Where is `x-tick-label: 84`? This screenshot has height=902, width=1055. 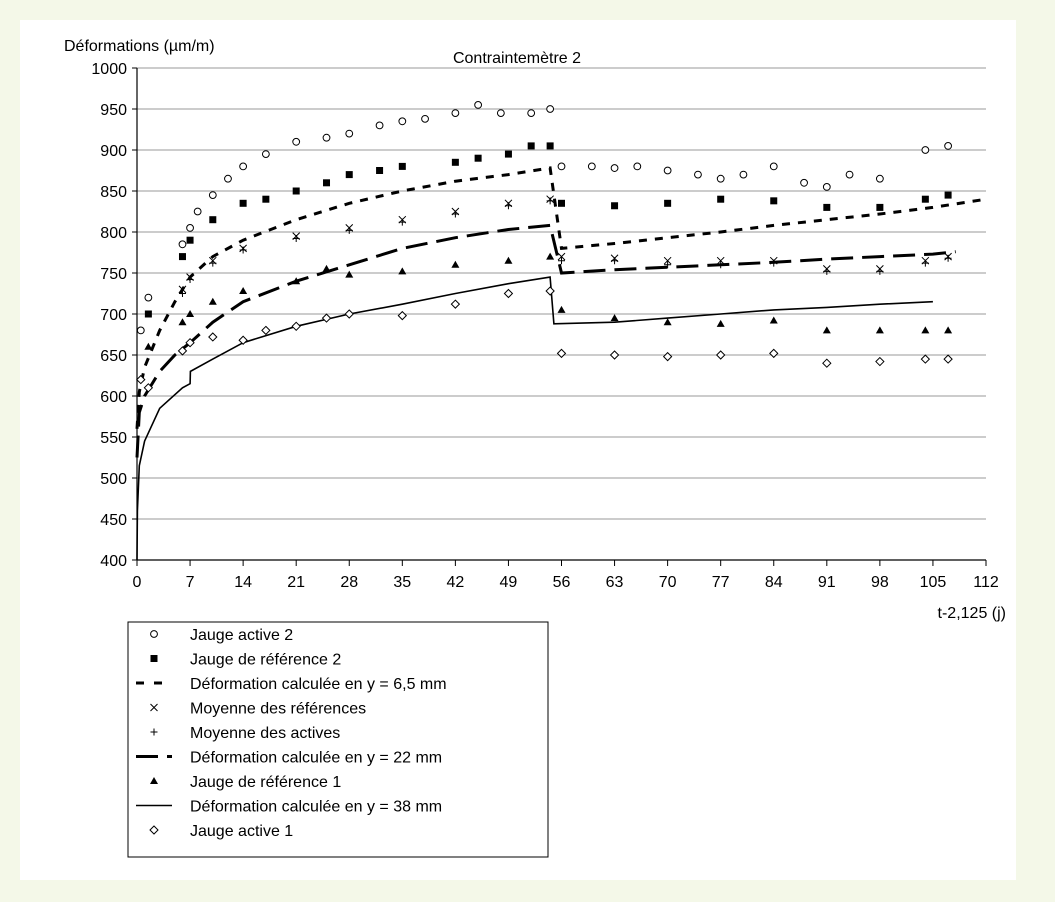 x-tick-label: 84 is located at coordinates (774, 582).